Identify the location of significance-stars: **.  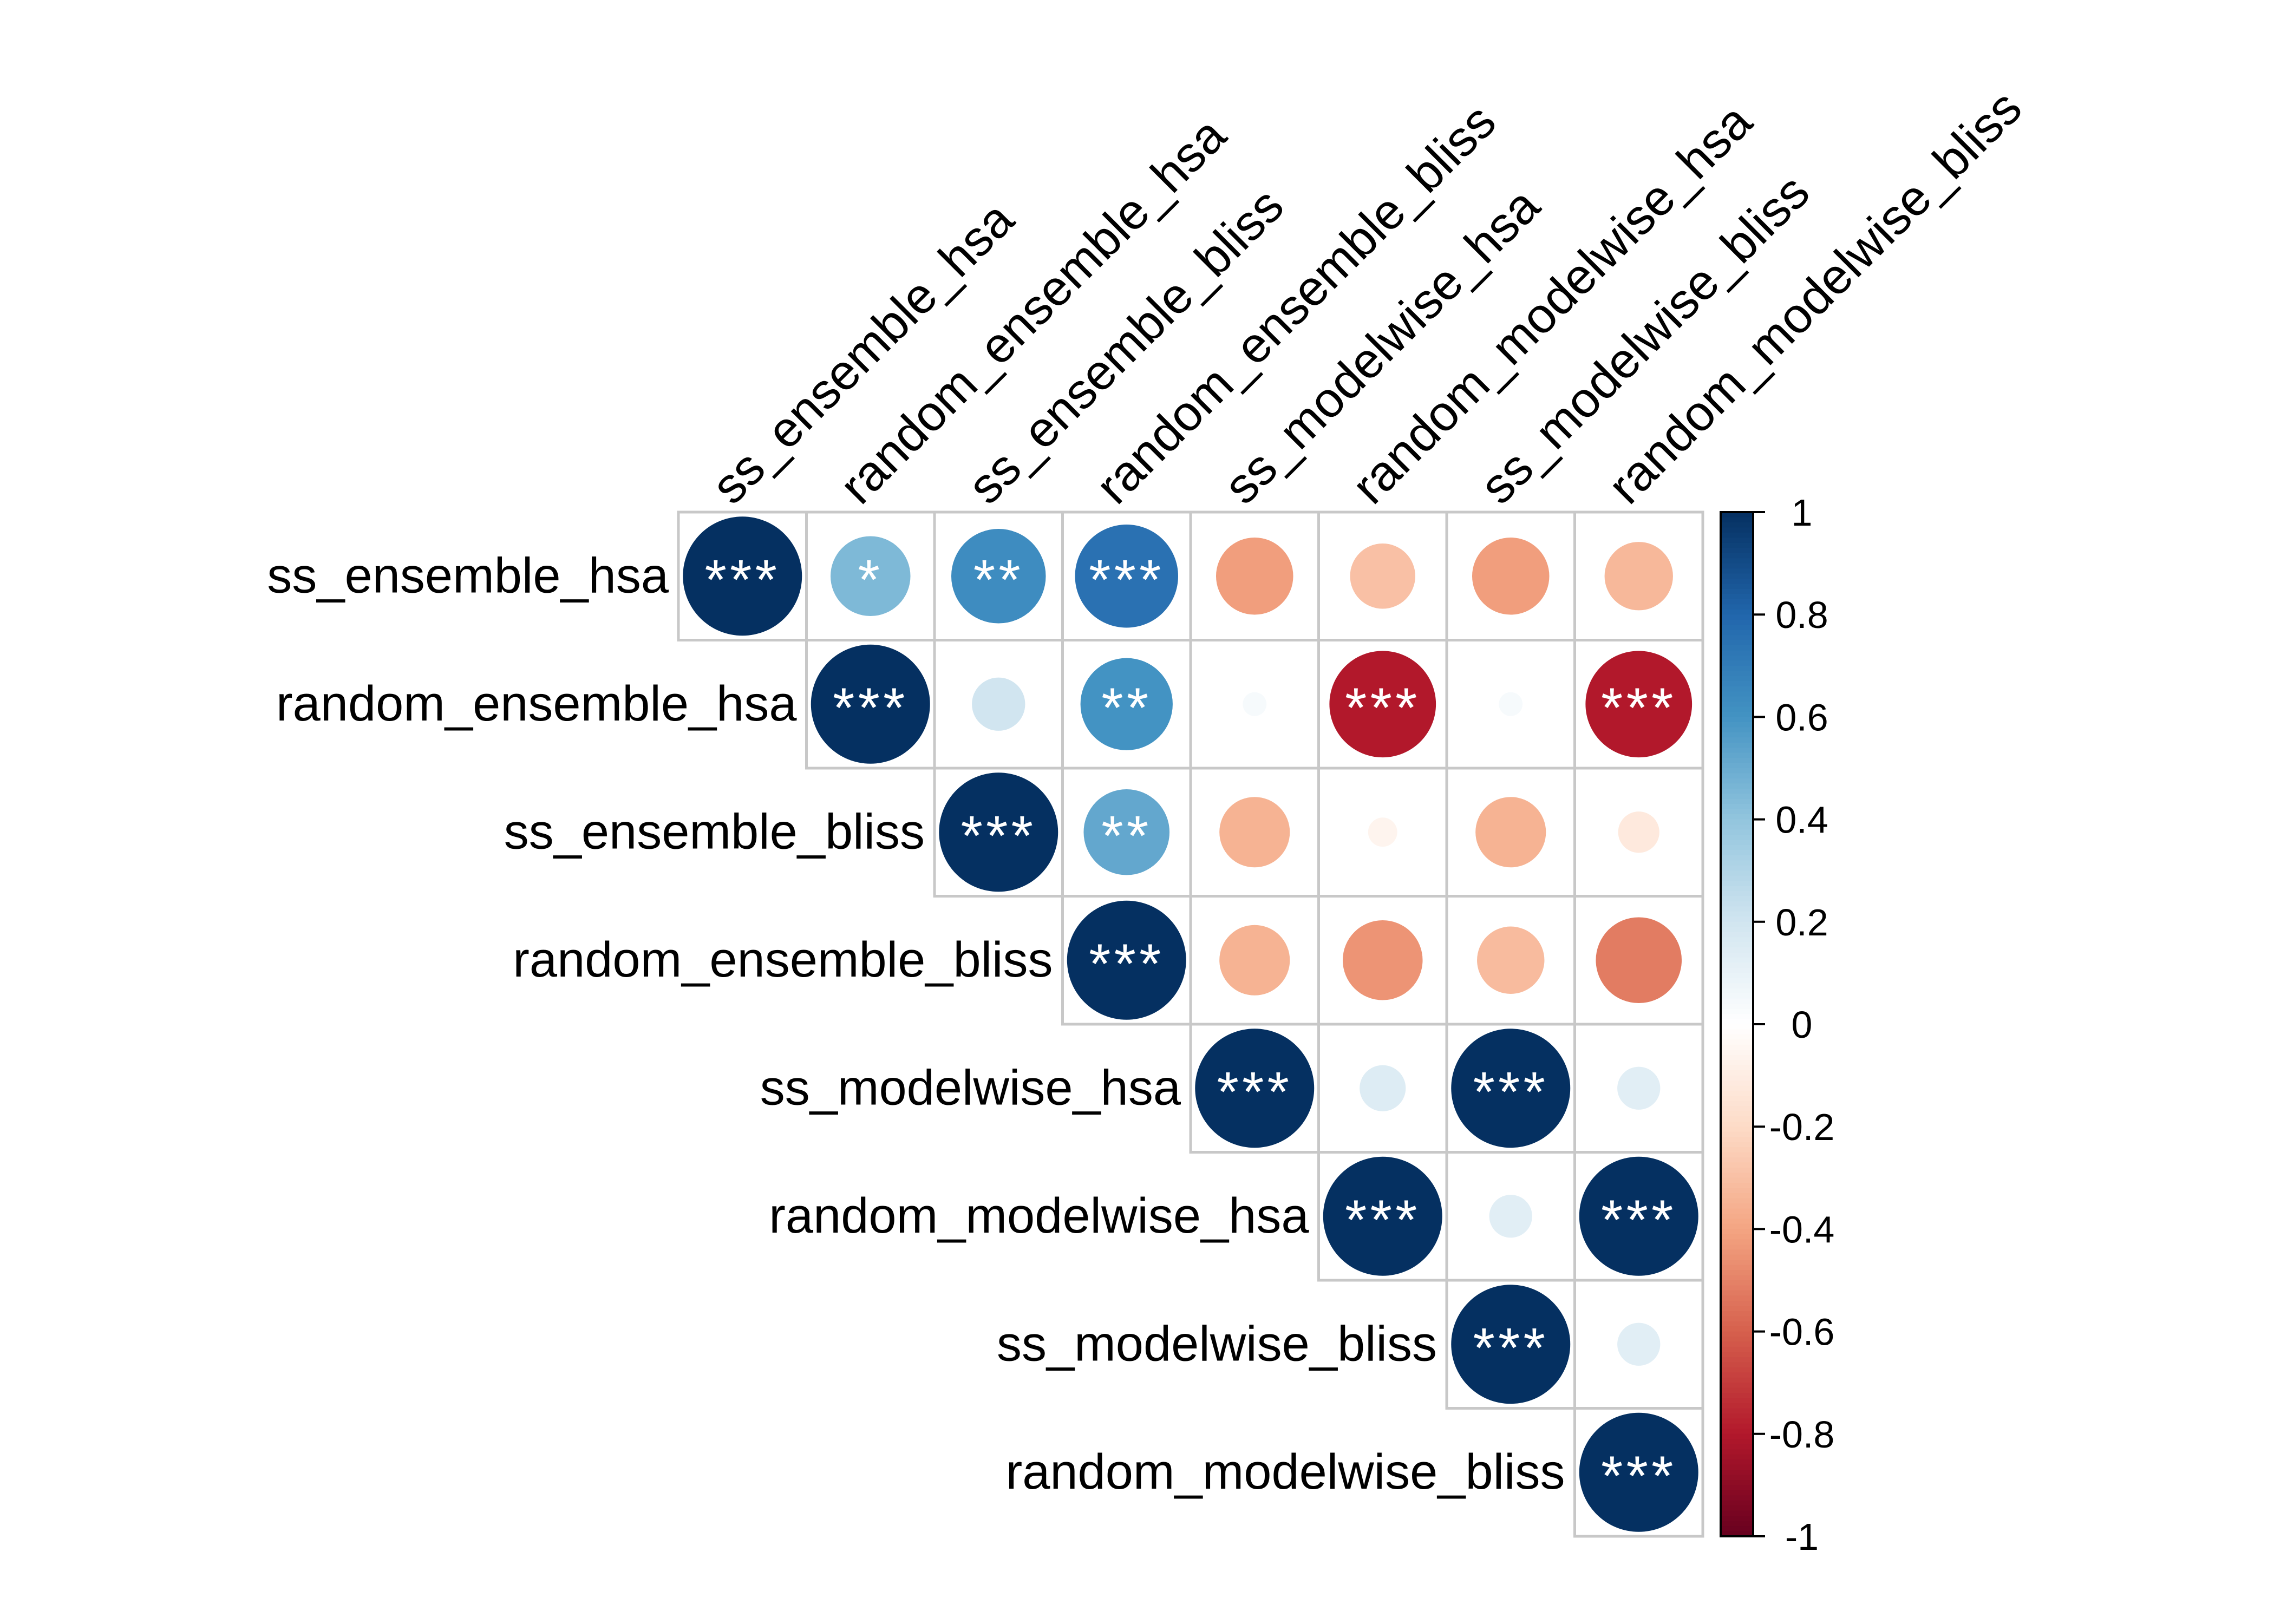
(1127, 708).